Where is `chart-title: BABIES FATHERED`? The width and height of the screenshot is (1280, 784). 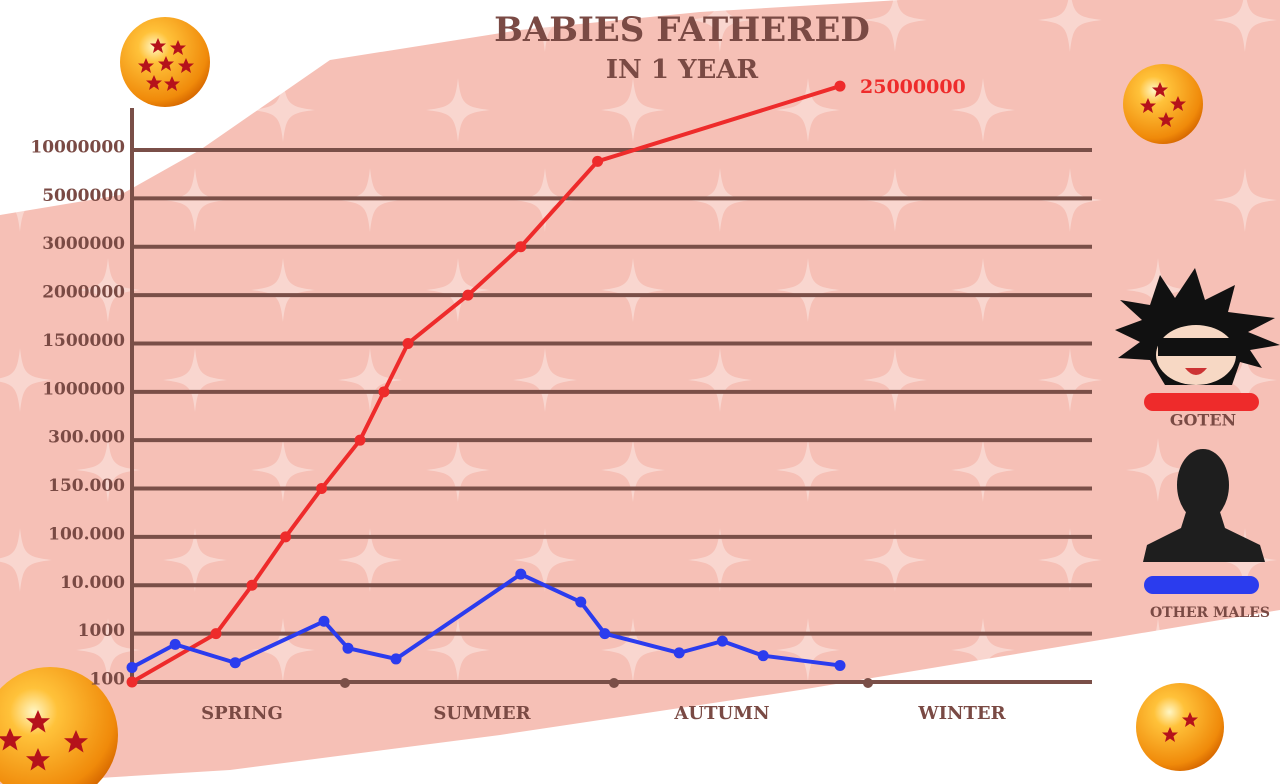 chart-title: BABIES FATHERED is located at coordinates (682, 30).